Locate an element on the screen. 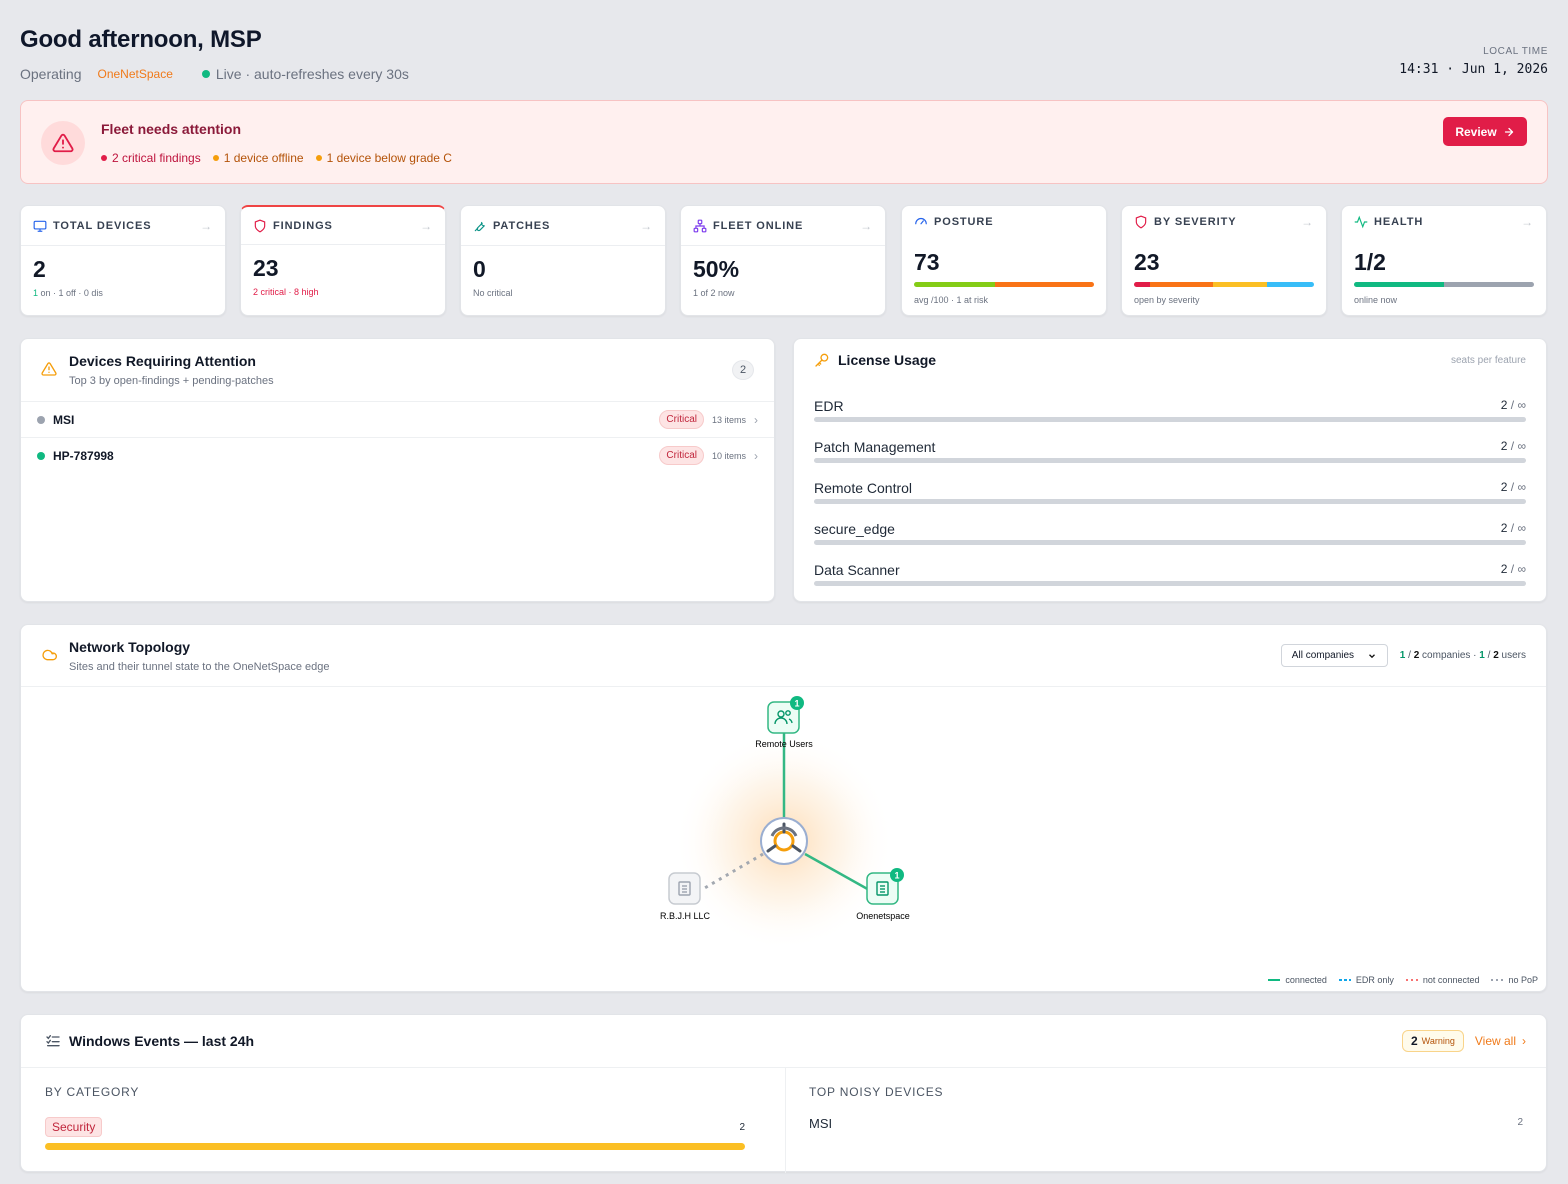  kpi-sub: open by severity is located at coordinates (1167, 300).